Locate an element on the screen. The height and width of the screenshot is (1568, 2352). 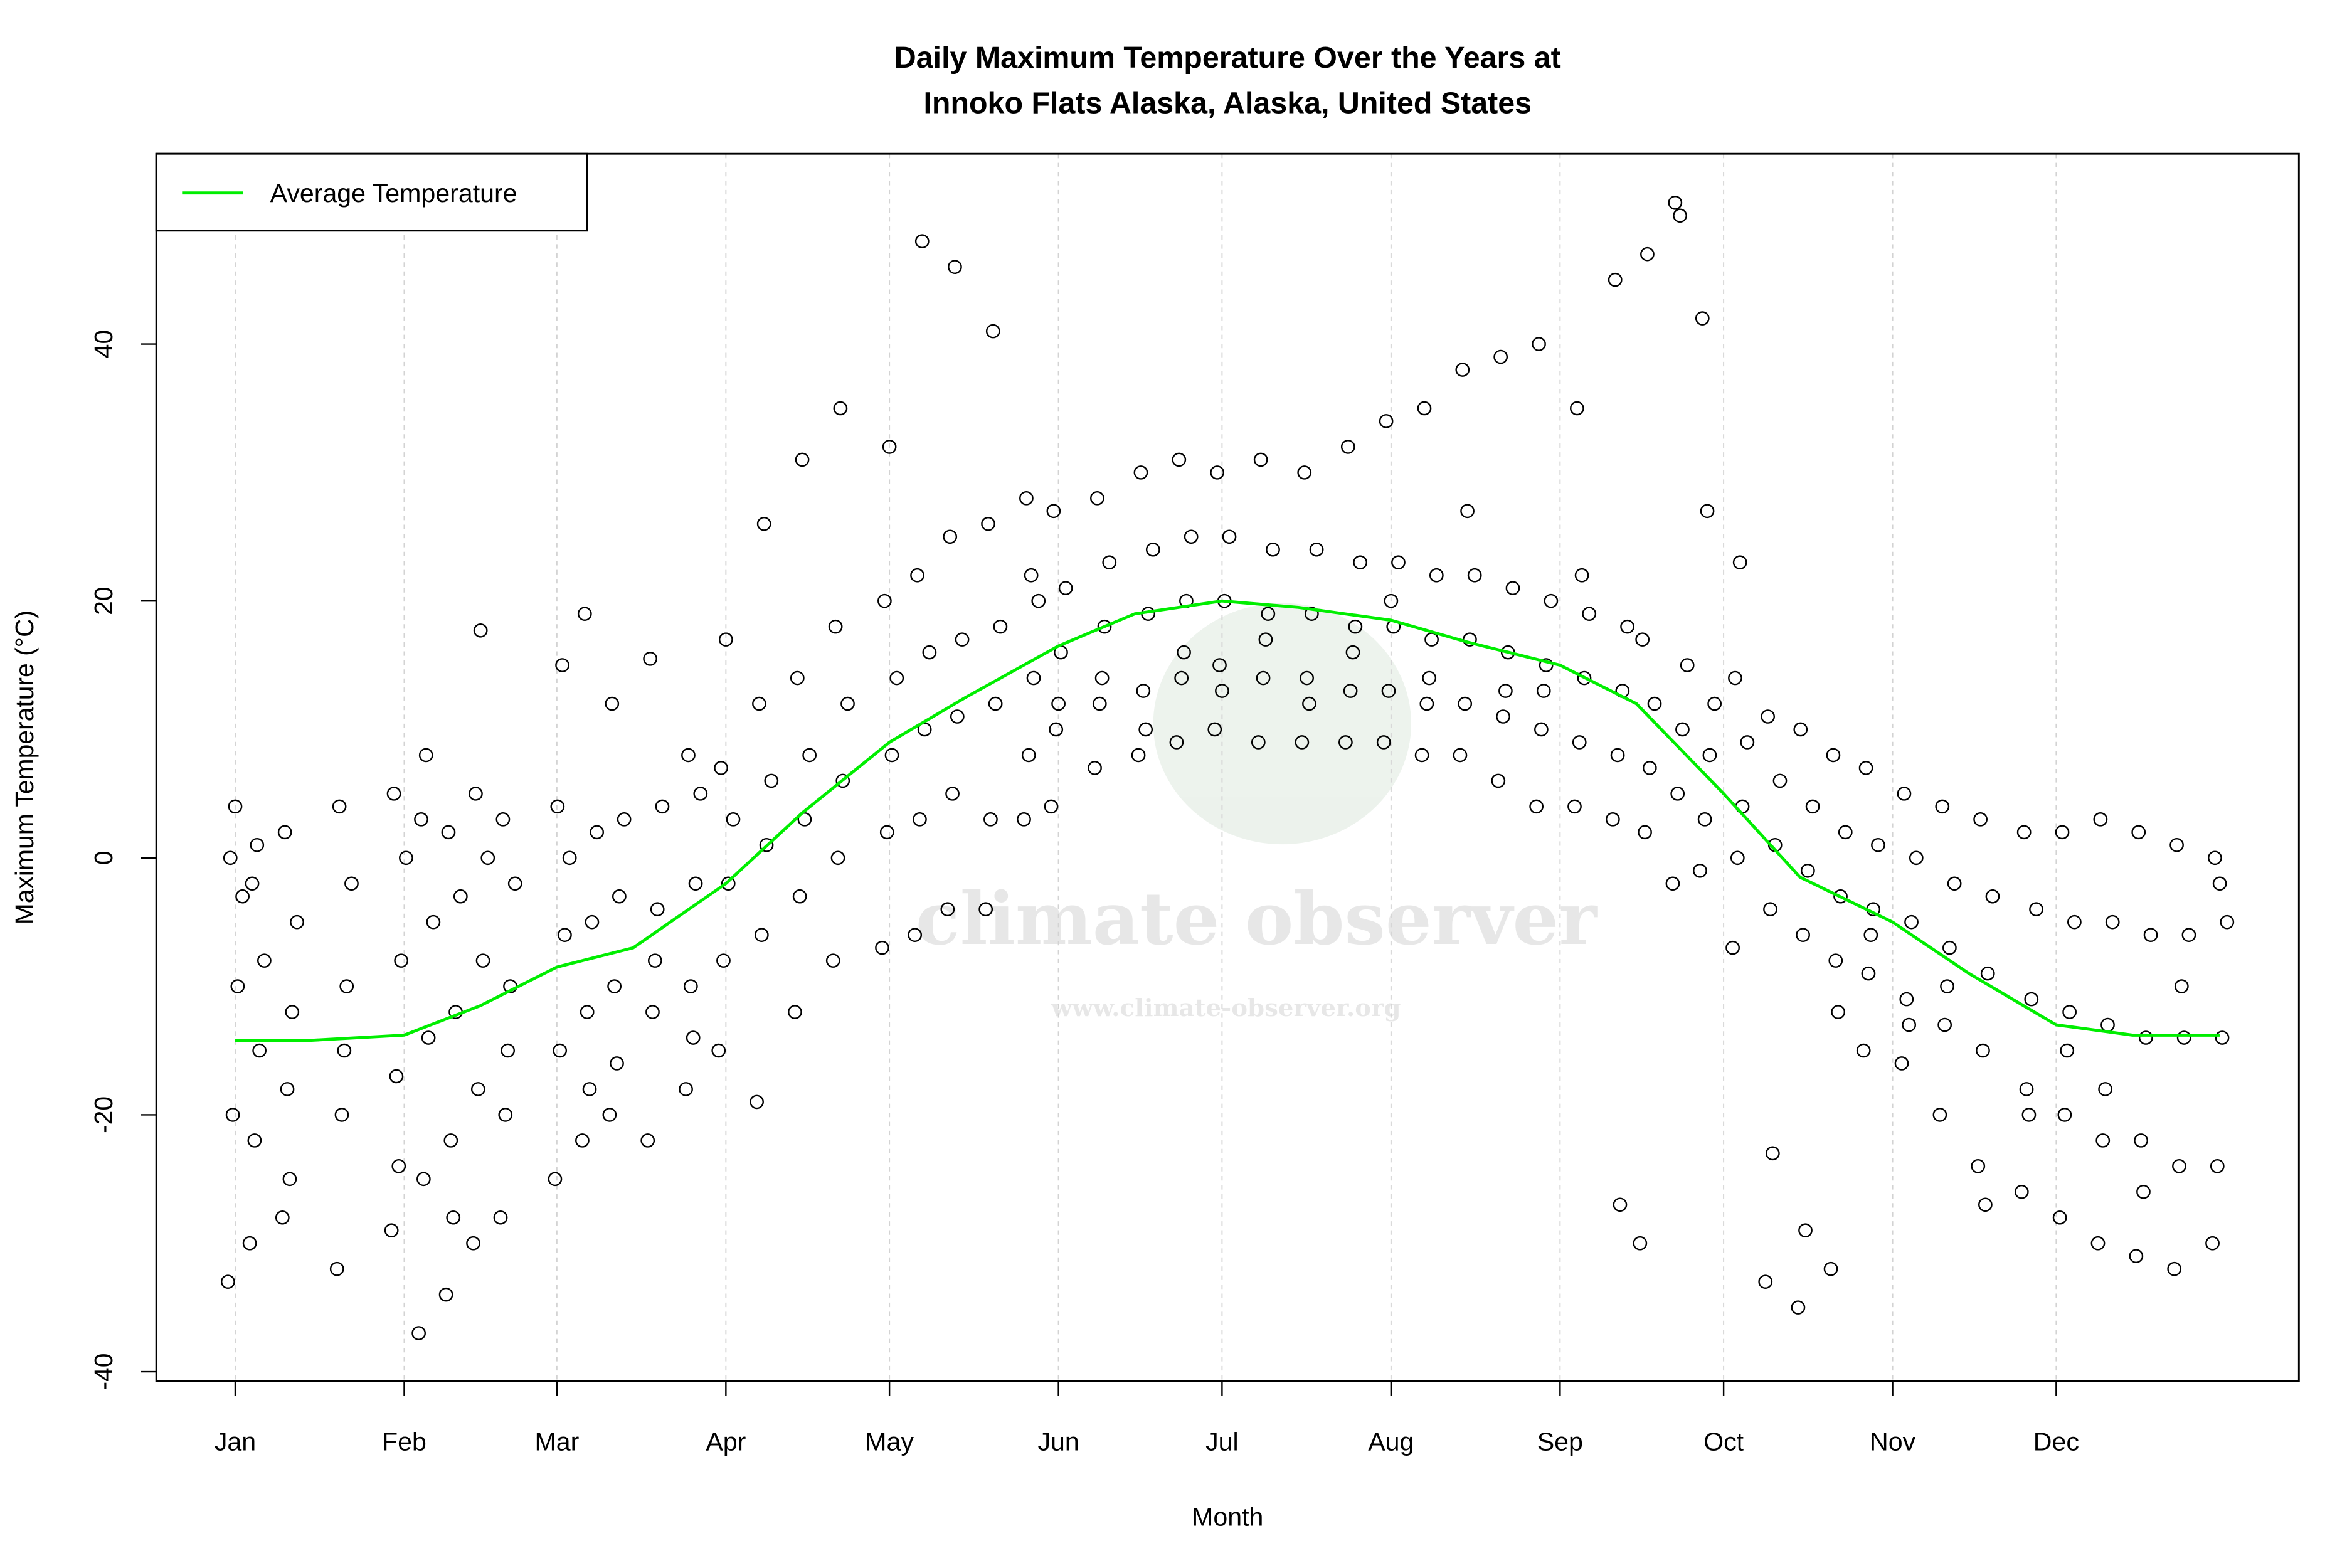
x-tick-label: Jan is located at coordinates (235, 1442).